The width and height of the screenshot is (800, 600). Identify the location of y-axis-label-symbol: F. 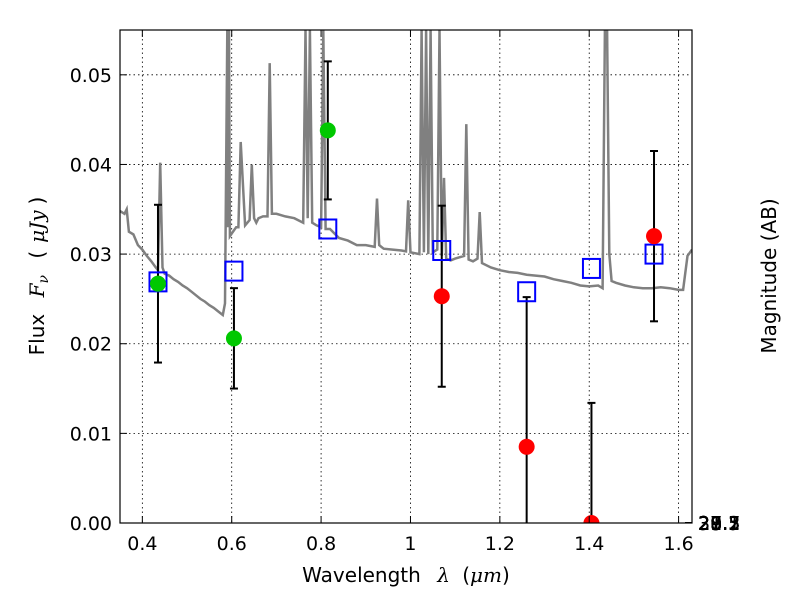
(37, 290).